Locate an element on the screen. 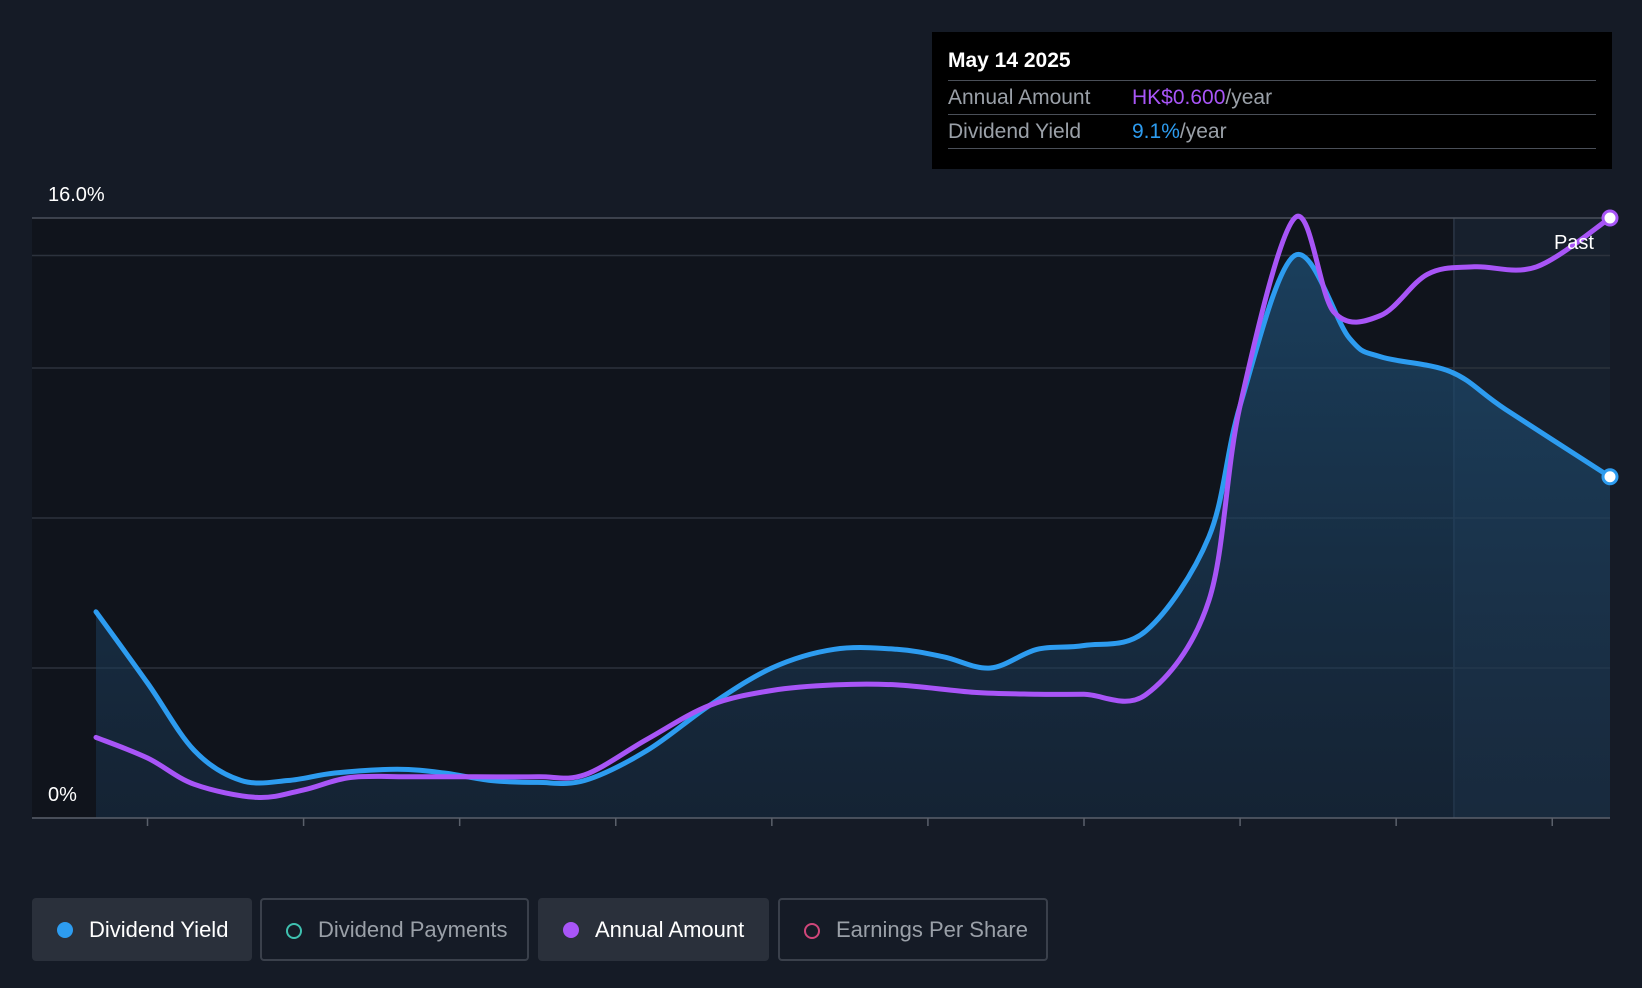 This screenshot has width=1642, height=988. tooltip-value: HK$0.600 is located at coordinates (1179, 97).